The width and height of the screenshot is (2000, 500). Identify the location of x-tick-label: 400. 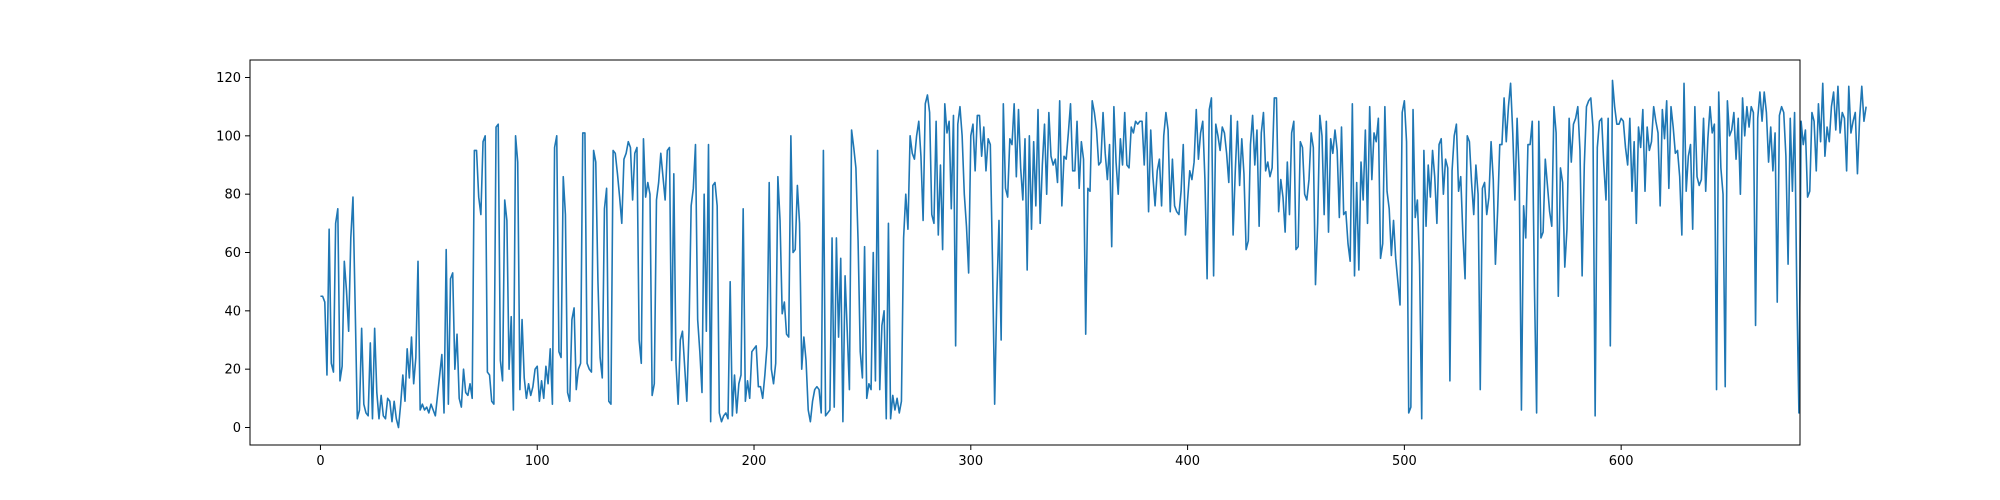
(1187, 461).